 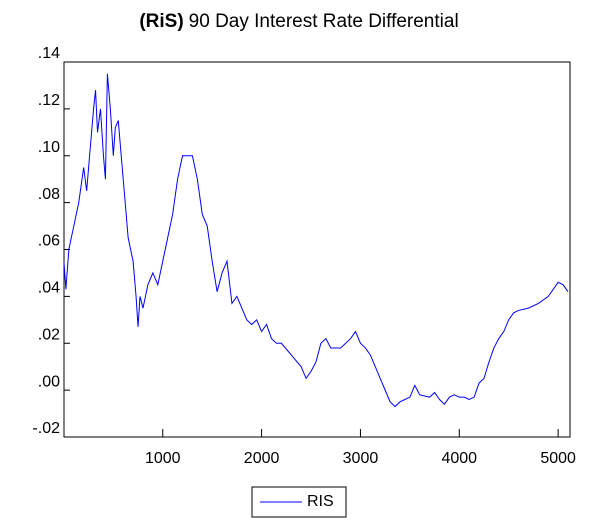 I want to click on x-tick-label: 3000, so click(x=361, y=458).